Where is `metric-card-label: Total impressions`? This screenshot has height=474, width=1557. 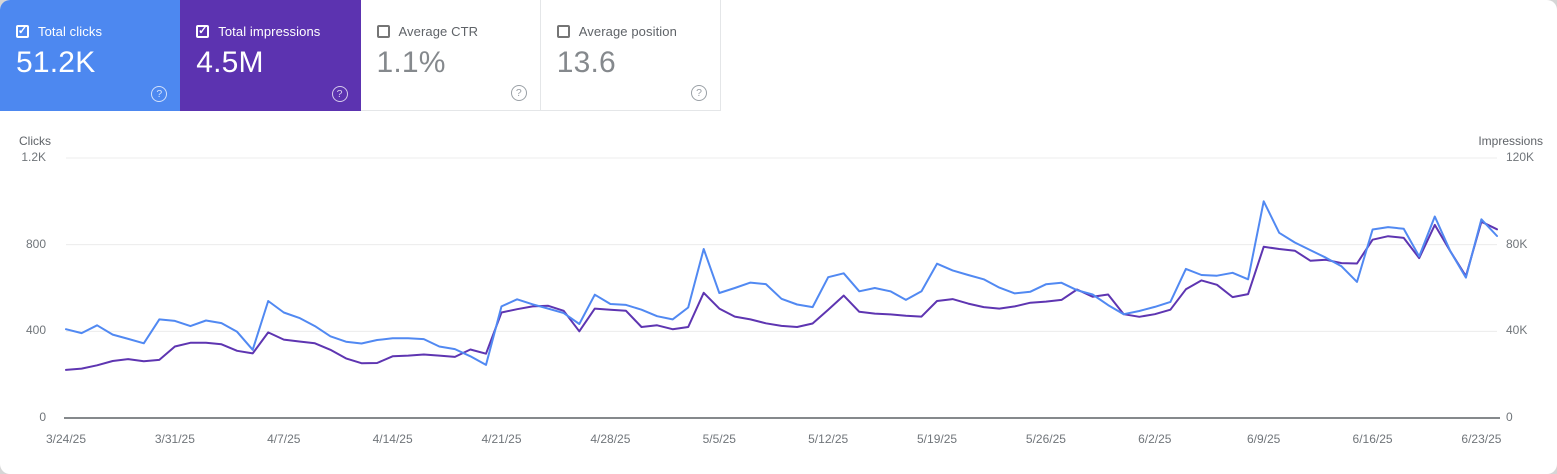 metric-card-label: Total impressions is located at coordinates (269, 31).